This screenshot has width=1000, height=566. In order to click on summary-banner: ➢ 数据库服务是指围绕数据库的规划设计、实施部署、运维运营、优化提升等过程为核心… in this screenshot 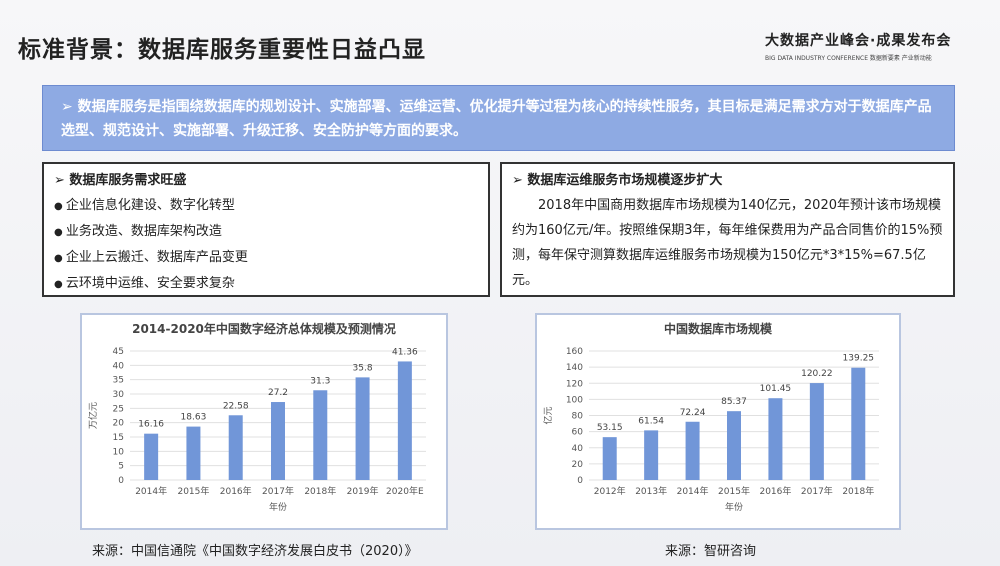, I will do `click(498, 118)`.